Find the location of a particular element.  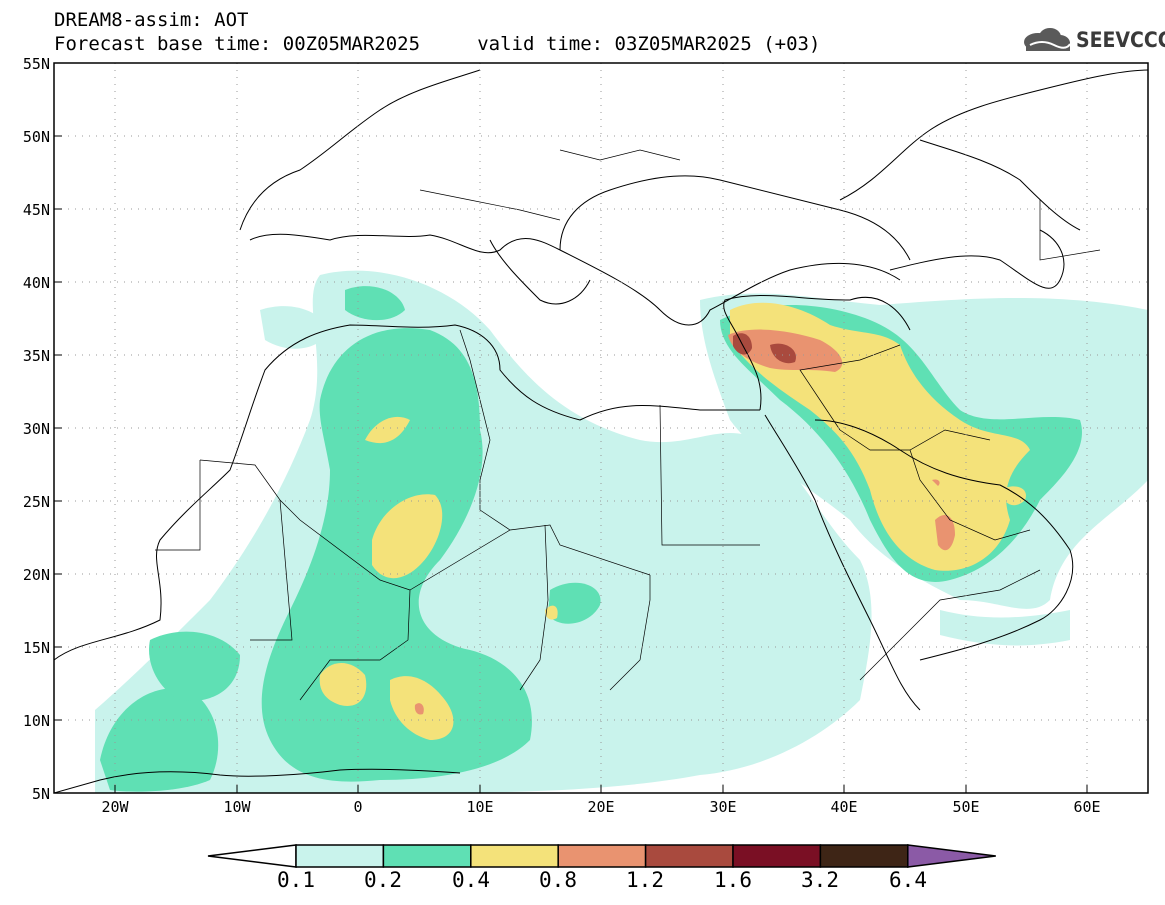

seevccc-logo: SEEVCCC is located at coordinates (1091, 40).